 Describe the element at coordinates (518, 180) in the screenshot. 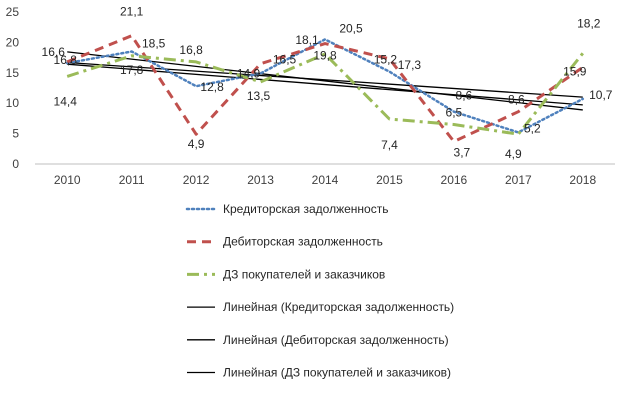

I see `x-tick-label: 2017` at that location.